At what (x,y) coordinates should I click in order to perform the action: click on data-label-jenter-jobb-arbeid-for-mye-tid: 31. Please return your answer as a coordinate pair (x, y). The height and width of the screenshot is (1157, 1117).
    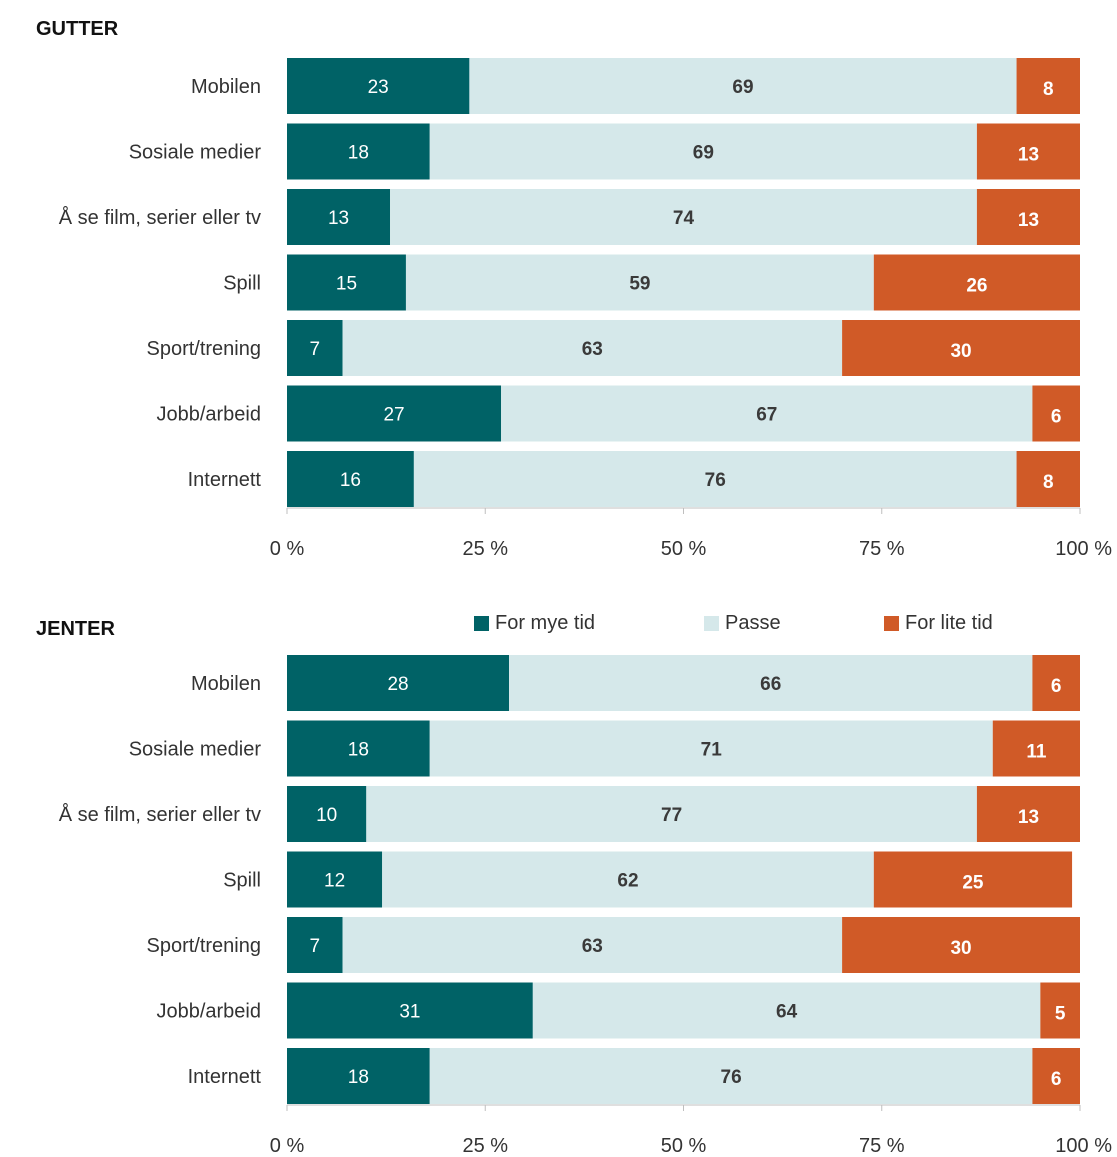
    Looking at the image, I should click on (409, 1012).